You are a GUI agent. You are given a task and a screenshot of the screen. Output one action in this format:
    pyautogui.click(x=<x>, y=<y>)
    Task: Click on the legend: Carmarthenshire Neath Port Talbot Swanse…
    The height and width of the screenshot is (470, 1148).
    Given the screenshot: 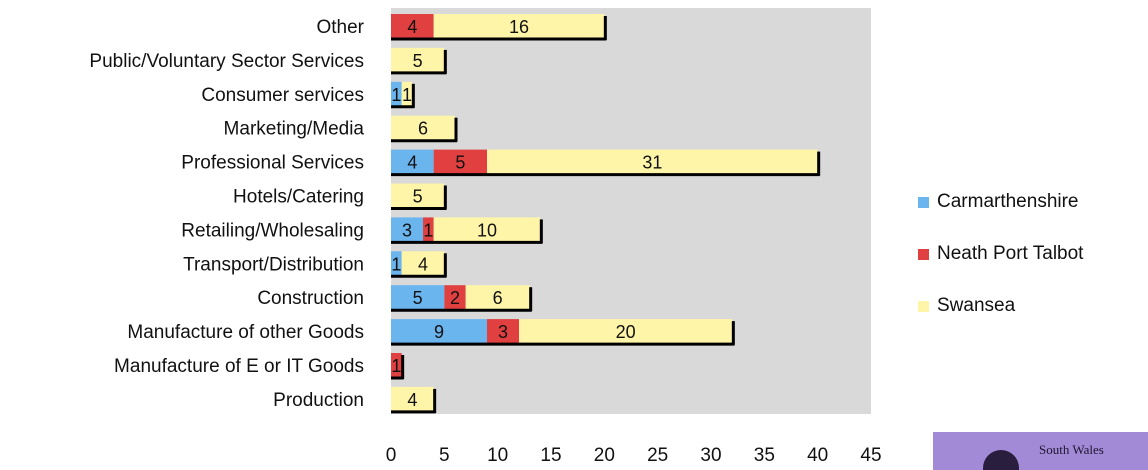 What is the action you would take?
    pyautogui.click(x=1000, y=254)
    